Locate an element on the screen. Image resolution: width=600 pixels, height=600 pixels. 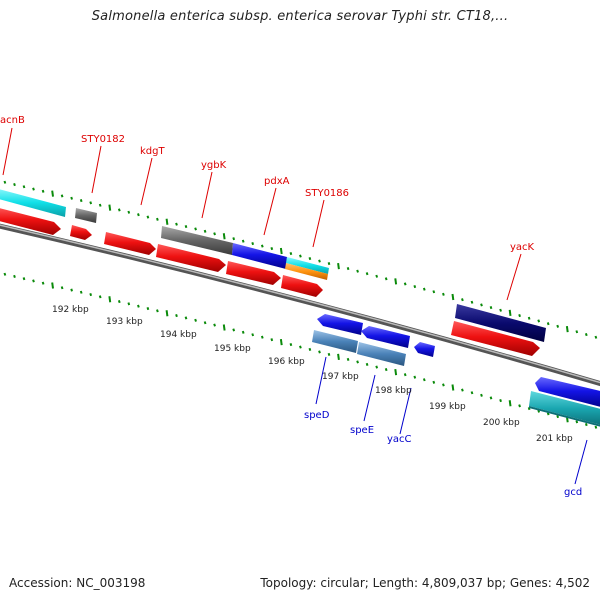
gene-block-grey-sty0182 is located at coordinates (86, 215).